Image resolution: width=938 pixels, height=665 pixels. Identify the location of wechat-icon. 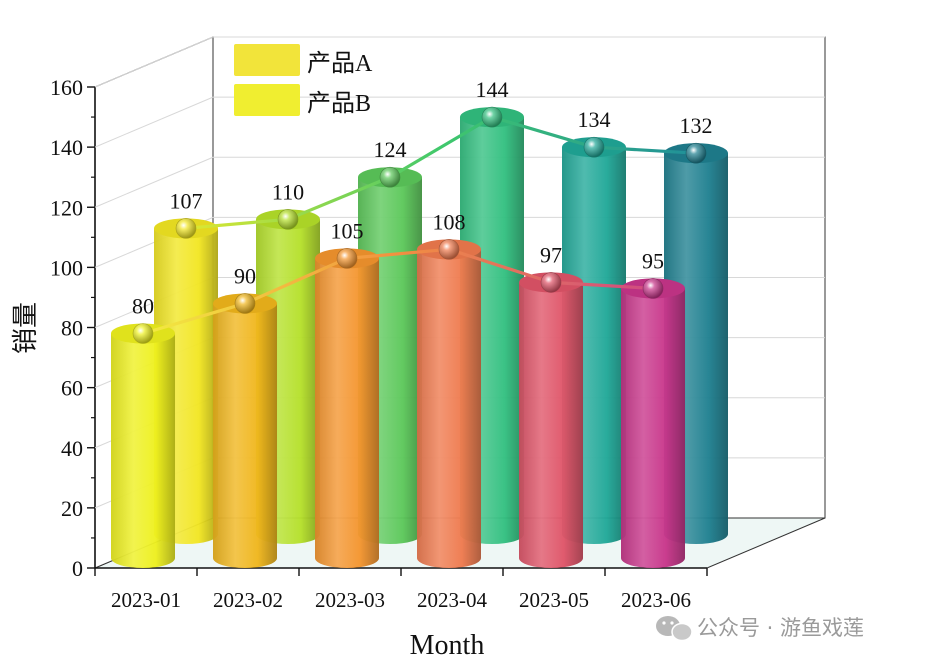
(674, 629).